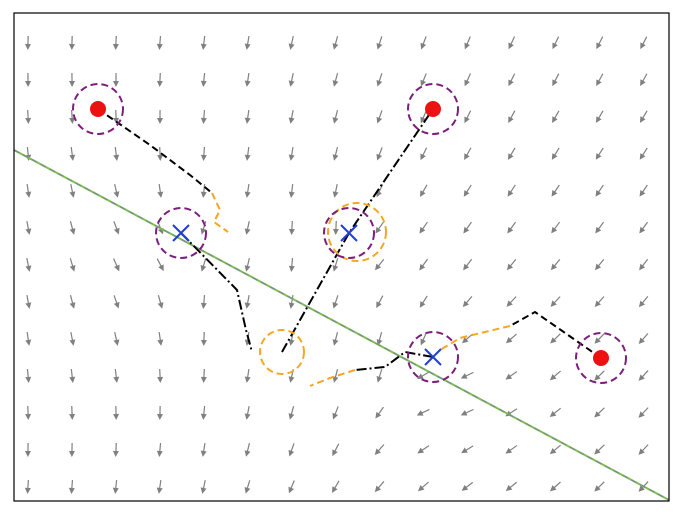 This screenshot has width=684, height=516. What do you see at coordinates (307, 295) in the screenshot?
I see `x-markers` at bounding box center [307, 295].